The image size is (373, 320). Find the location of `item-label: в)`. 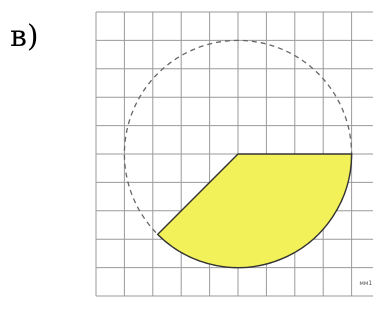

item-label: в) is located at coordinates (24, 36).